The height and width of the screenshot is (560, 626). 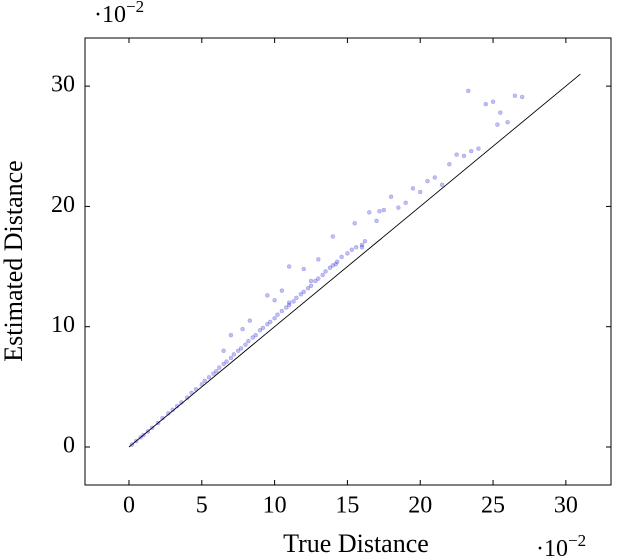 I want to click on y-multiplier-base: ·10, so click(x=110, y=15).